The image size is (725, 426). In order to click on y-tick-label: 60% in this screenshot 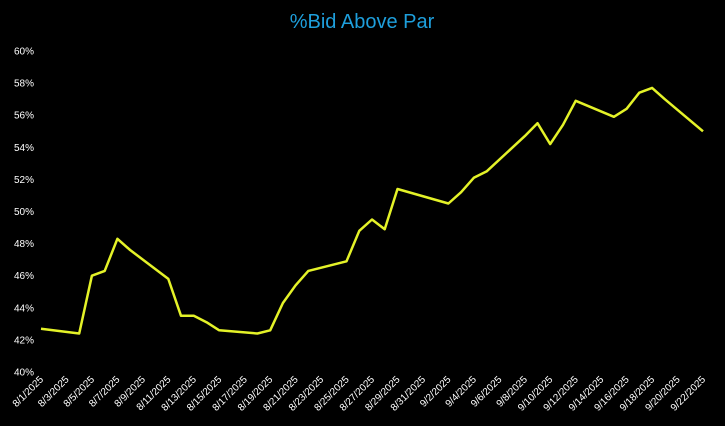, I will do `click(24, 52)`.